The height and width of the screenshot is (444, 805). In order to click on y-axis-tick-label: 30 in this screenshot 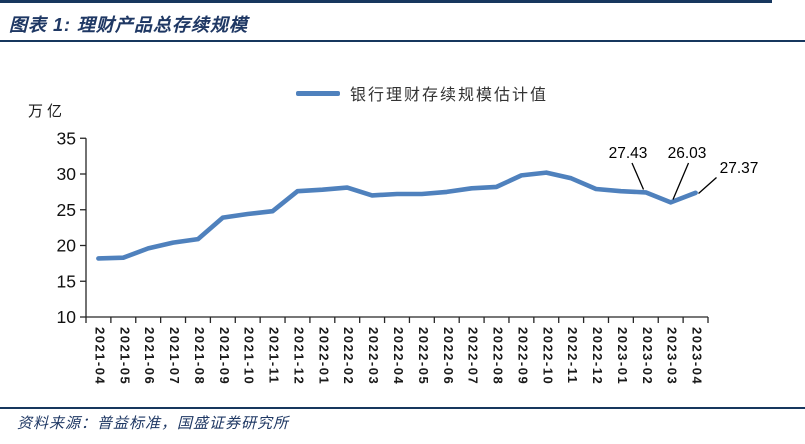, I will do `click(67, 174)`.